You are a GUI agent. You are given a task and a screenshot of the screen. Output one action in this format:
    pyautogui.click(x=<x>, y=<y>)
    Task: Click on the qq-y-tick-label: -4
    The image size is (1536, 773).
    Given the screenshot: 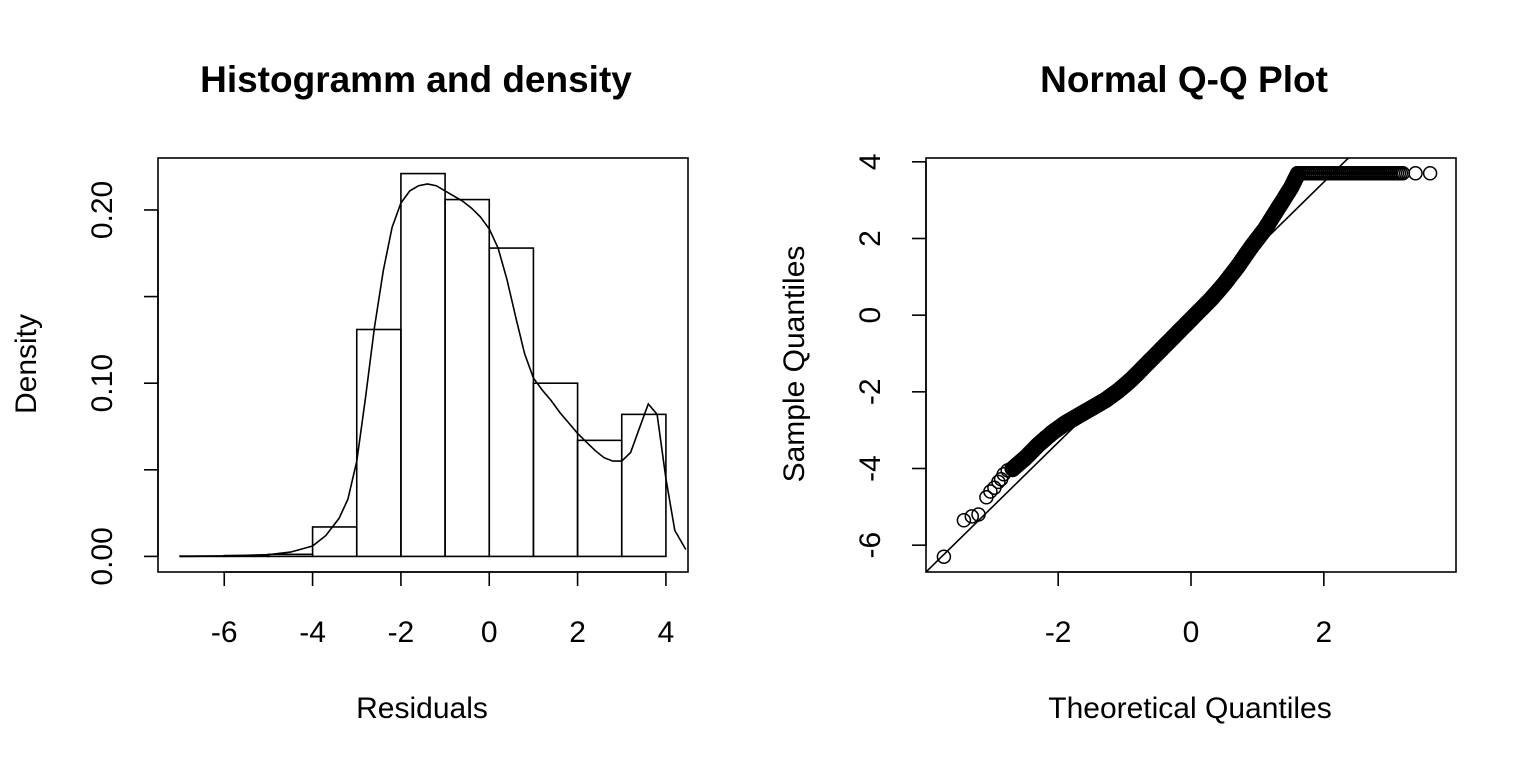 What is the action you would take?
    pyautogui.click(x=870, y=468)
    